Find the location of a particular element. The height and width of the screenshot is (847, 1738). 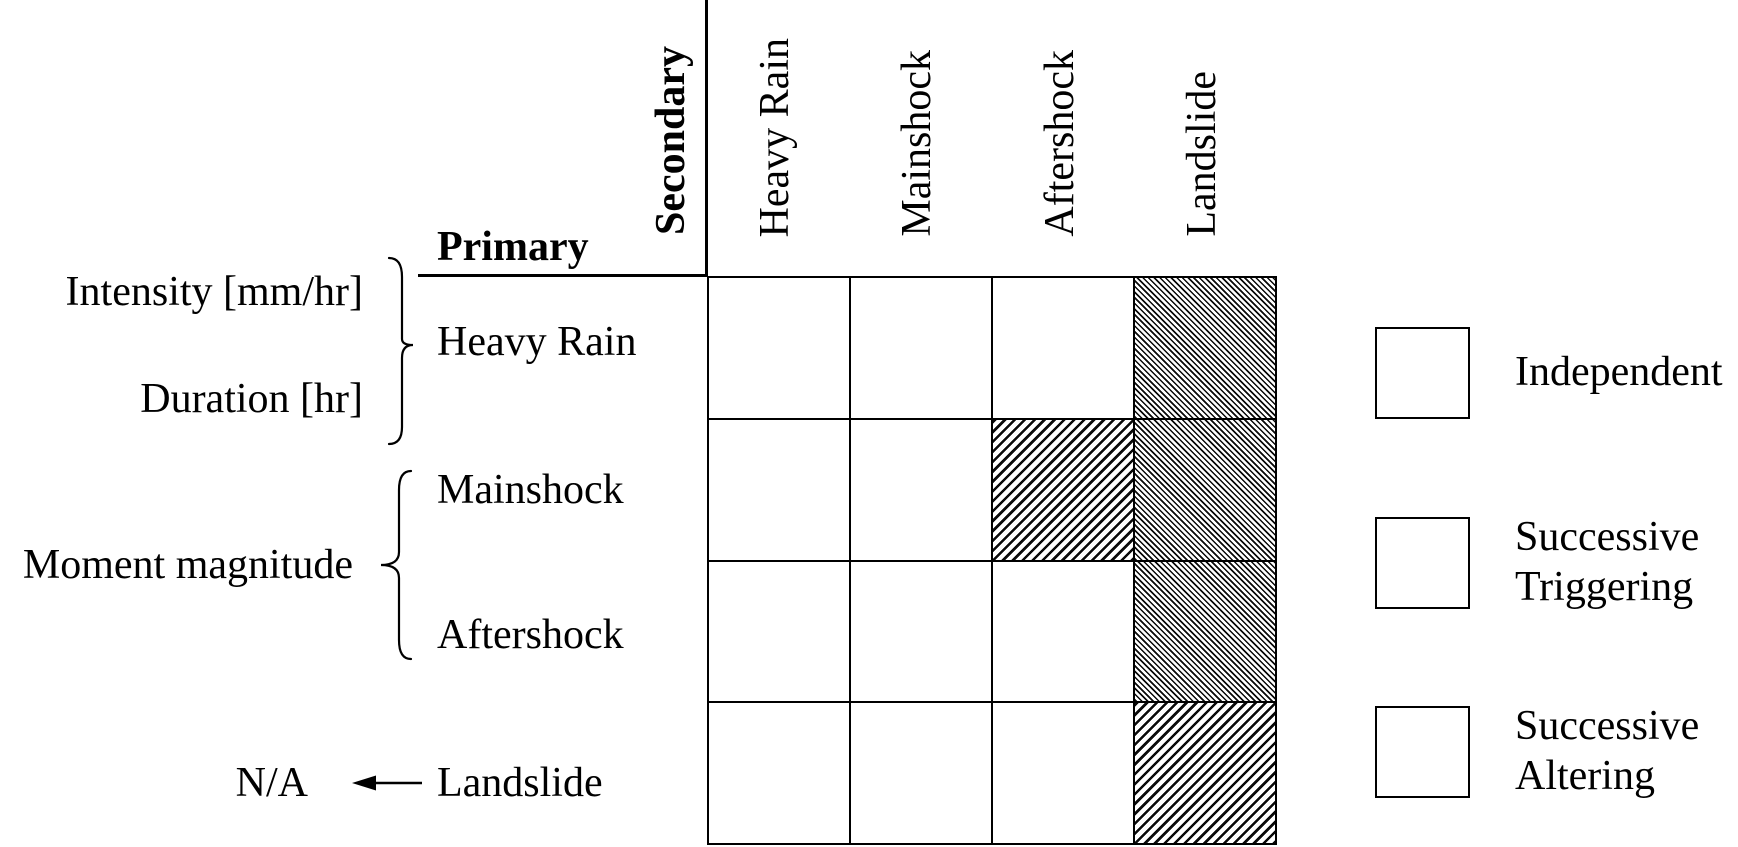

matrix-cell-aftershock-aftershock is located at coordinates (1063, 631).